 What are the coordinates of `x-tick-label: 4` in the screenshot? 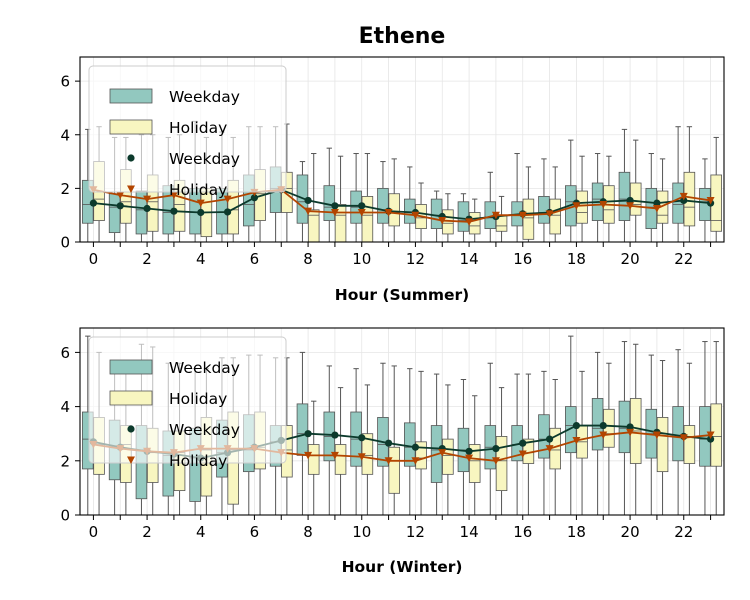 It's located at (201, 532).